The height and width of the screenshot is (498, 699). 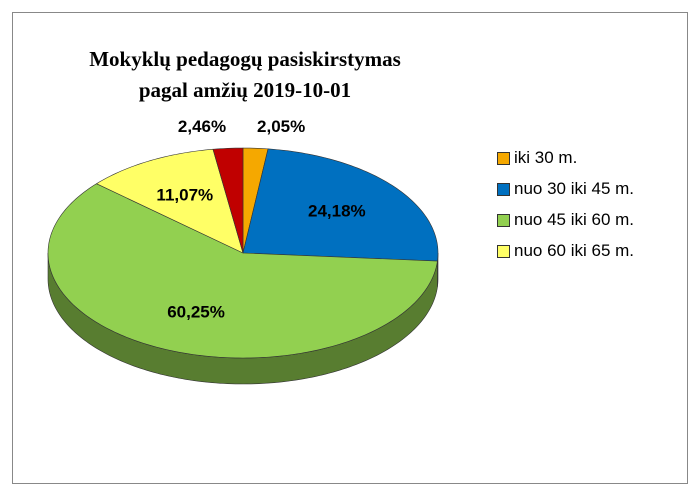 I want to click on data-label: 2,05%, so click(x=281, y=126).